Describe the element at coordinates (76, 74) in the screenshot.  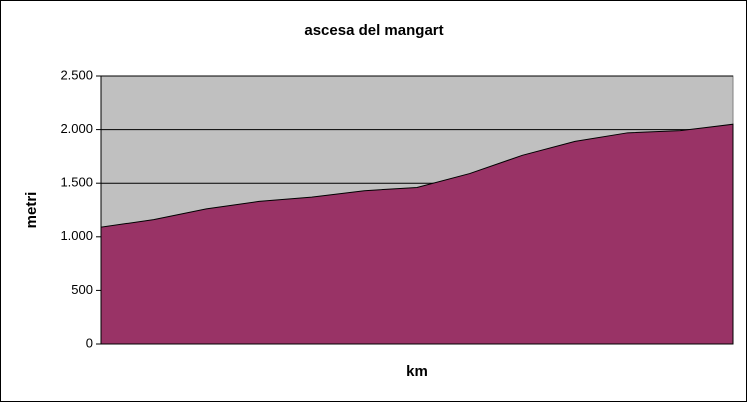
I see `y-tick-label: 2.500` at that location.